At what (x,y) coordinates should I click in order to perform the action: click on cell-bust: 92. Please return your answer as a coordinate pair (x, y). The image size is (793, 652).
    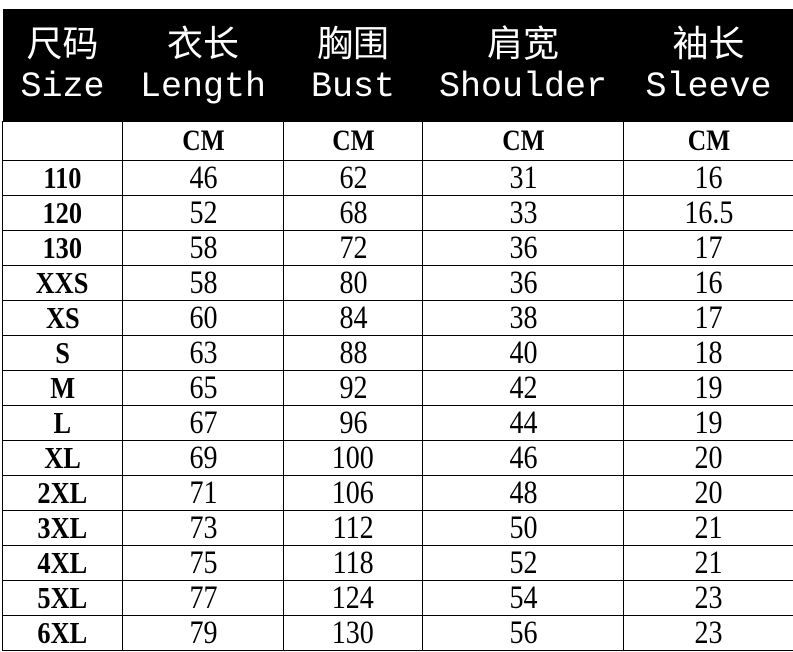
    Looking at the image, I should click on (353, 388).